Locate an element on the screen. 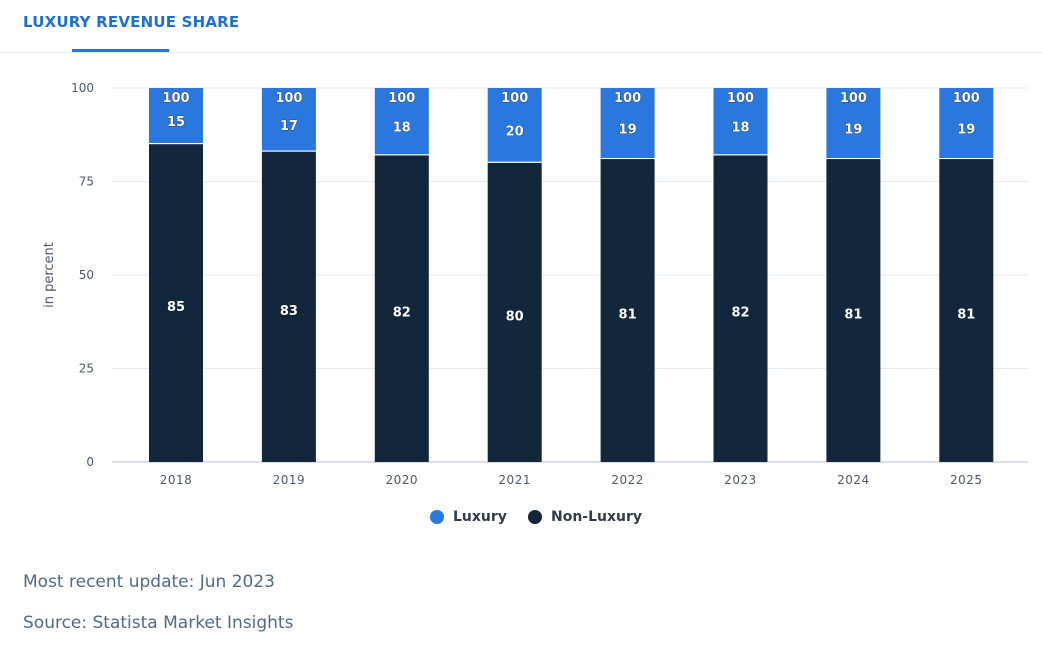 This screenshot has width=1042, height=661. y-tick-label: 75 is located at coordinates (86, 182).